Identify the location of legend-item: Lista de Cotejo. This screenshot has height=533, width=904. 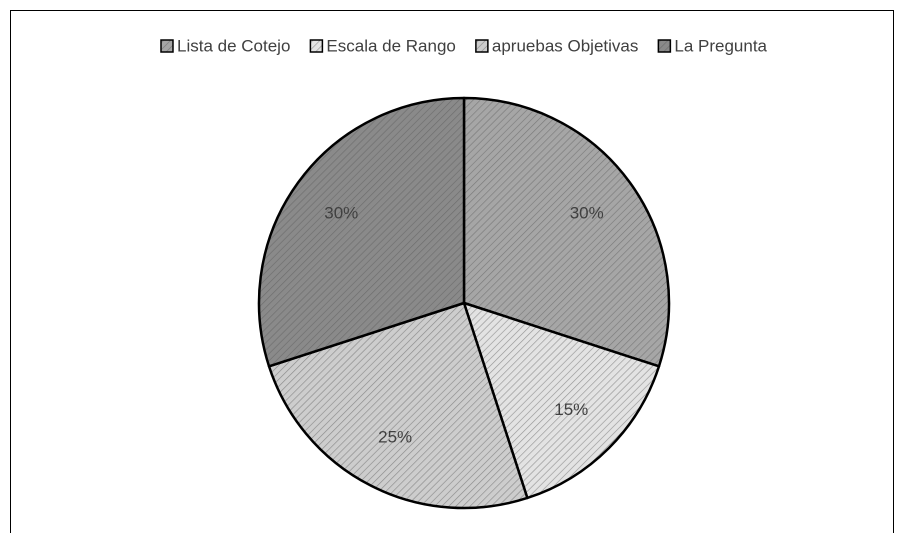
(225, 45).